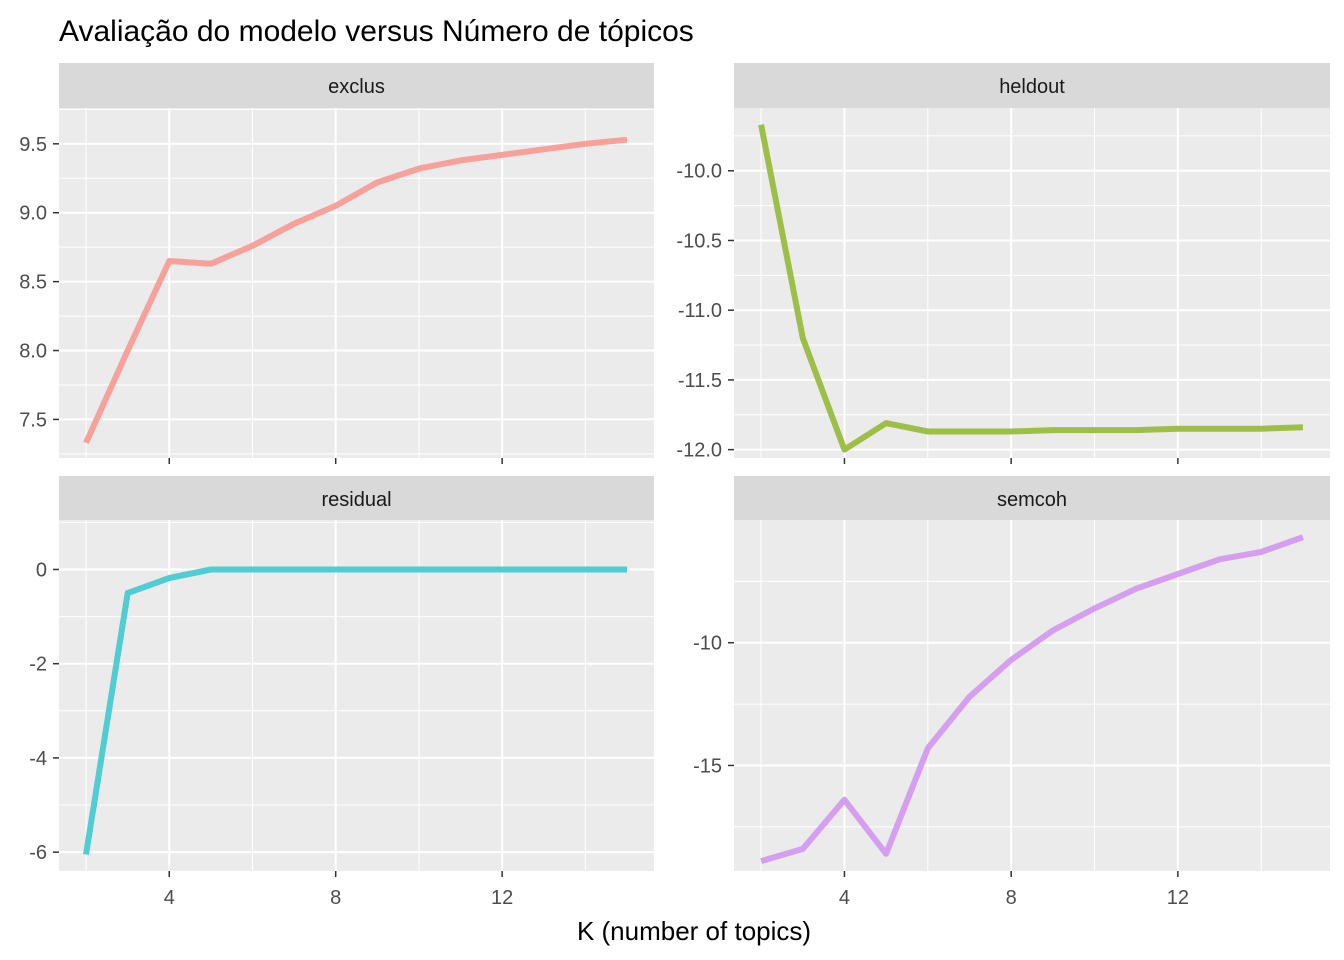  I want to click on facet-strip-label: exclus, so click(356, 87).